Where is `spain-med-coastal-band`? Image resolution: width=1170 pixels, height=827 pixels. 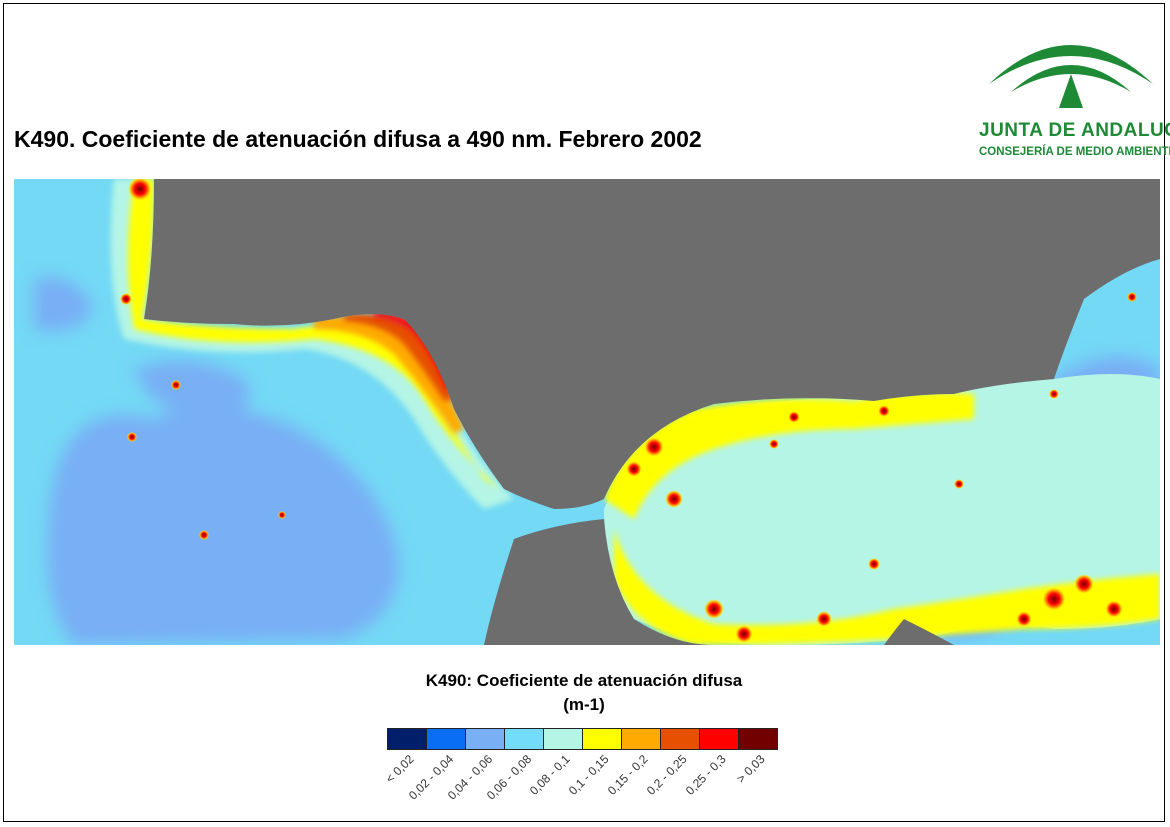
spain-med-coastal-band is located at coordinates (789, 455).